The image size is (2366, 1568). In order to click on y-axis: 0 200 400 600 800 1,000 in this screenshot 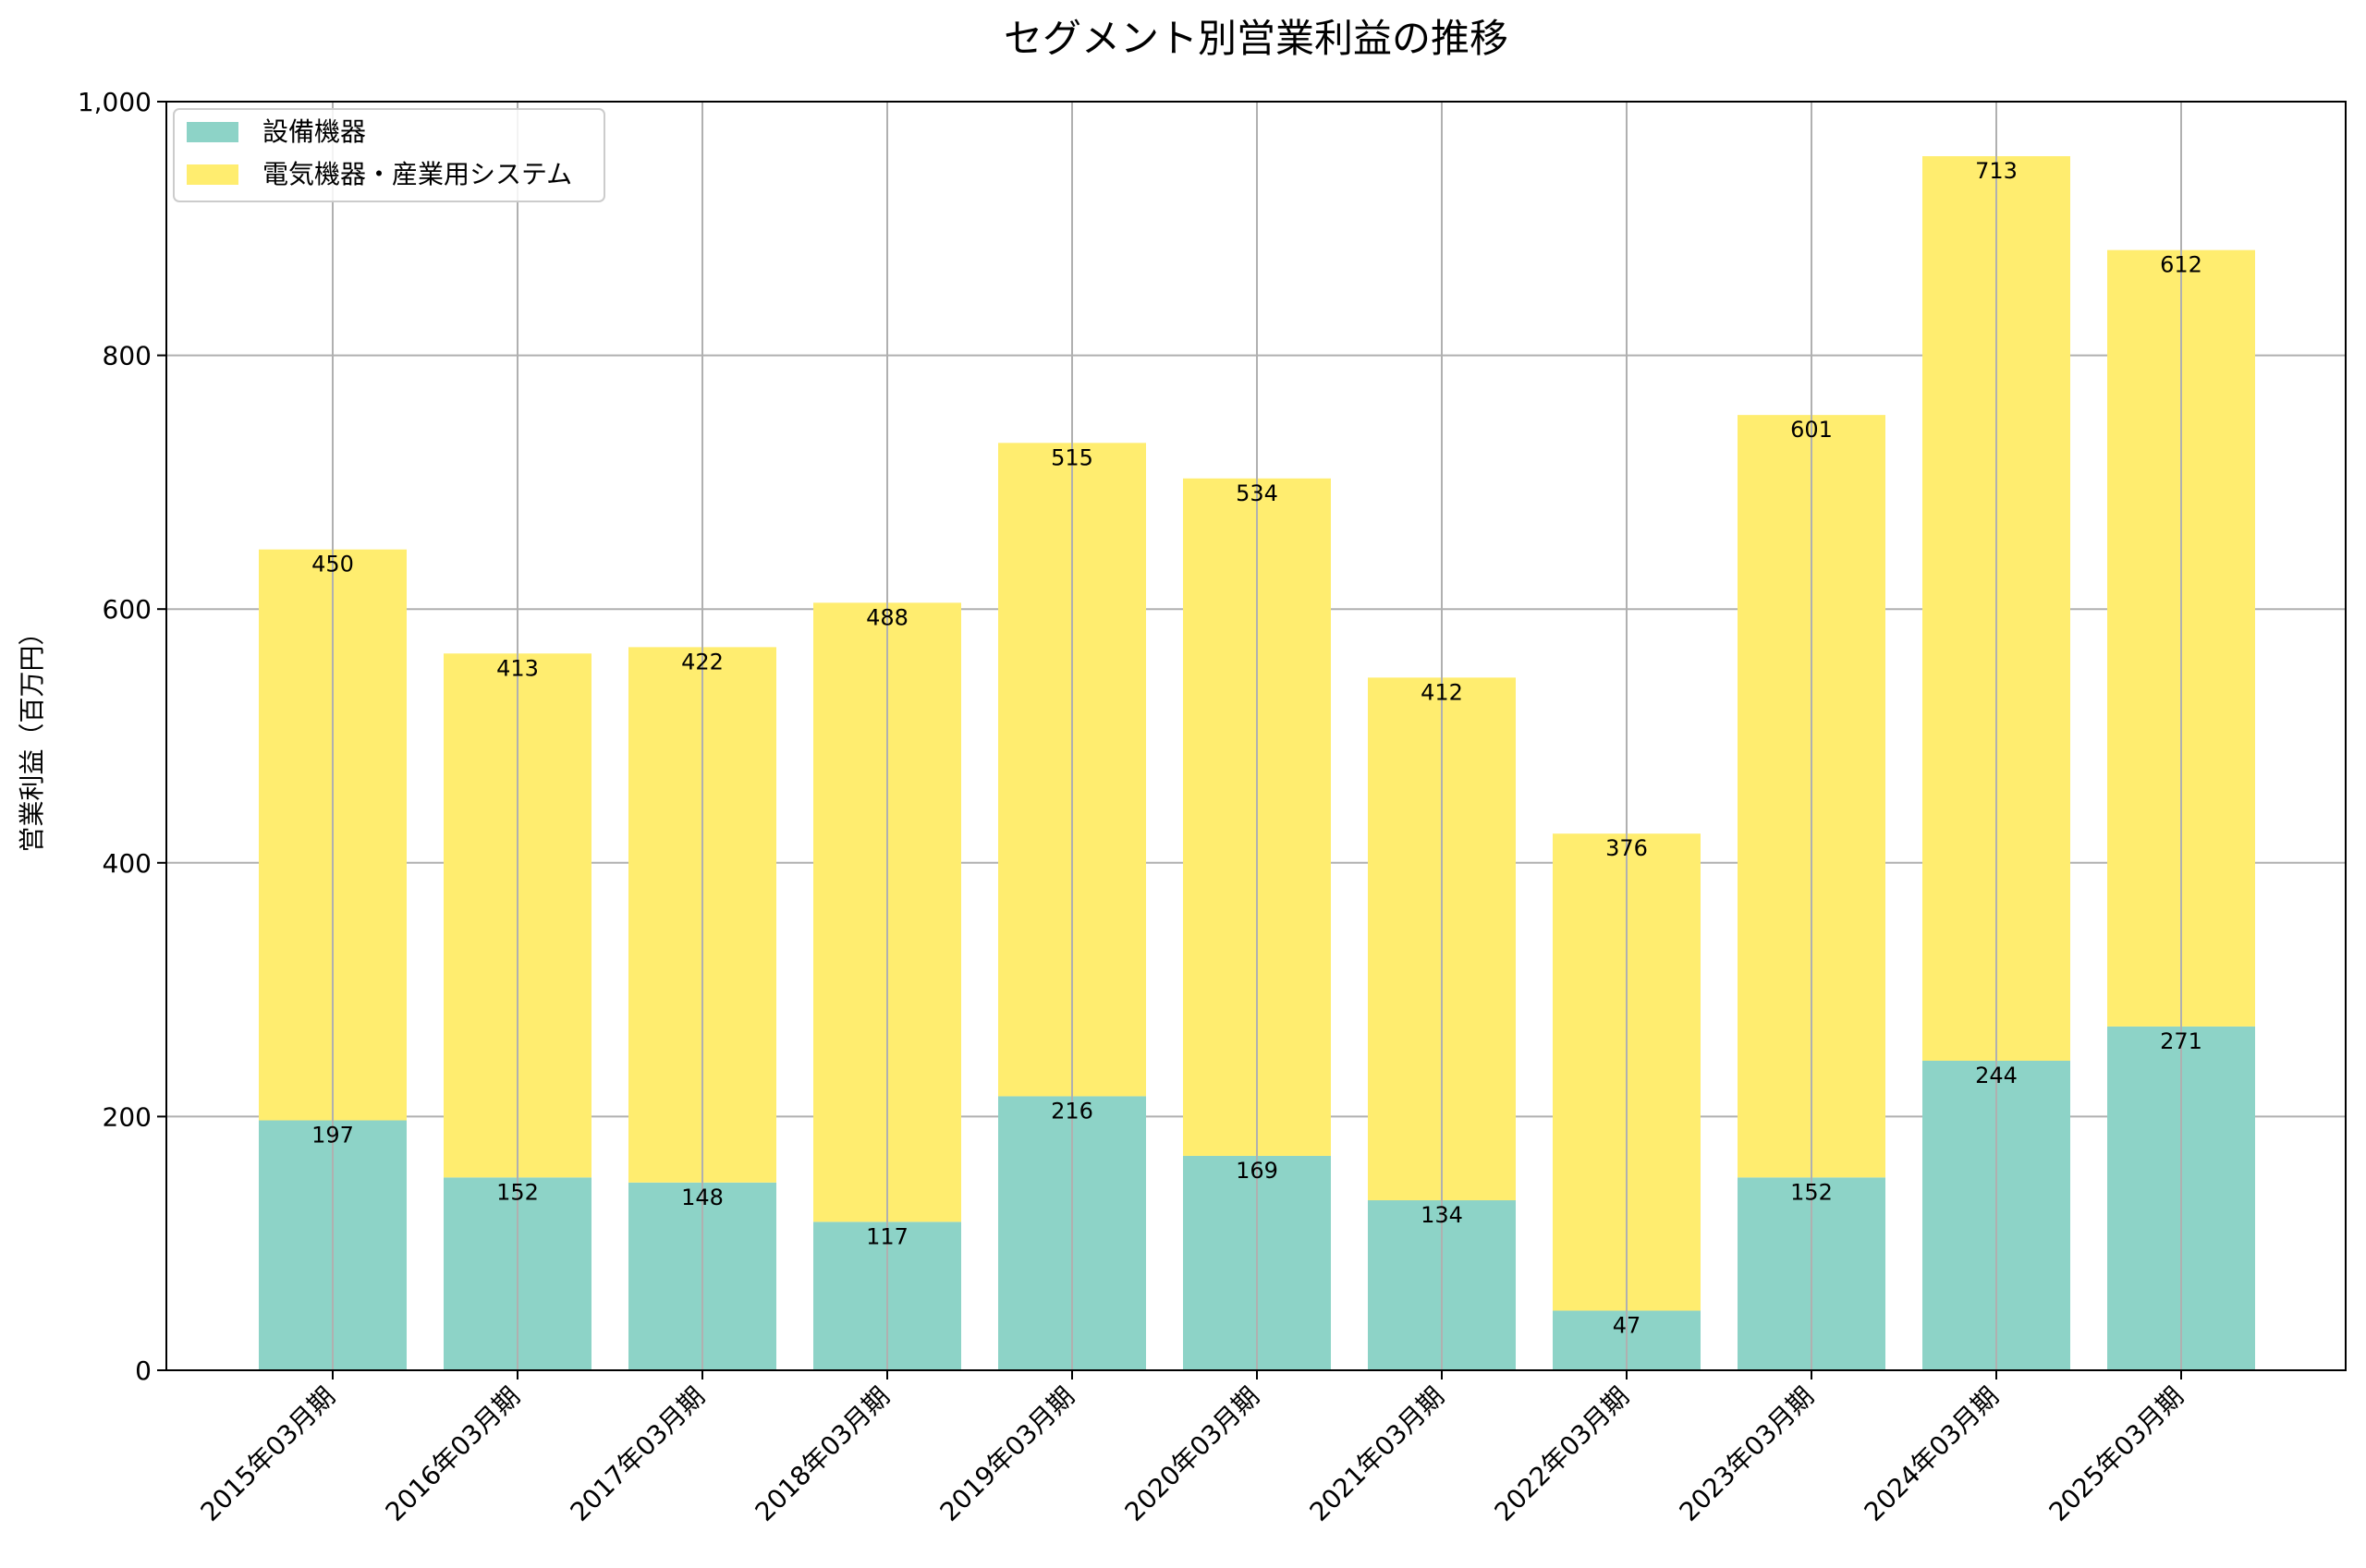, I will do `click(122, 736)`.